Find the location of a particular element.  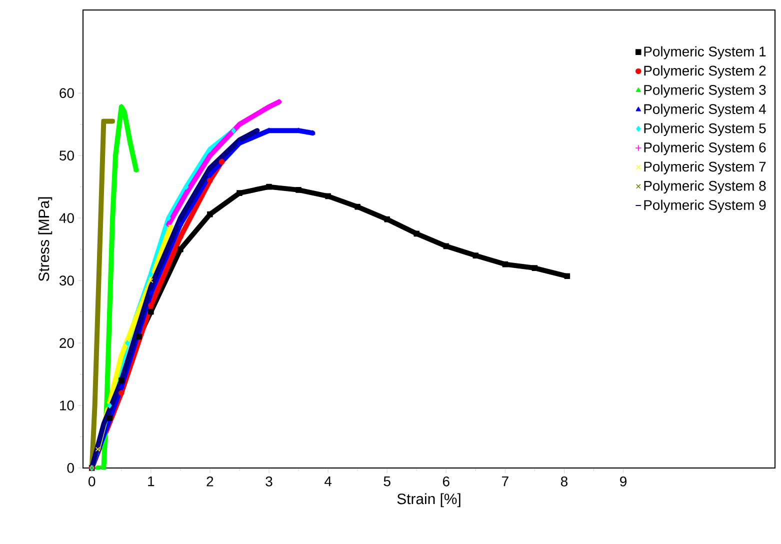

legend-label: Polymeric System 2 is located at coordinates (705, 71).